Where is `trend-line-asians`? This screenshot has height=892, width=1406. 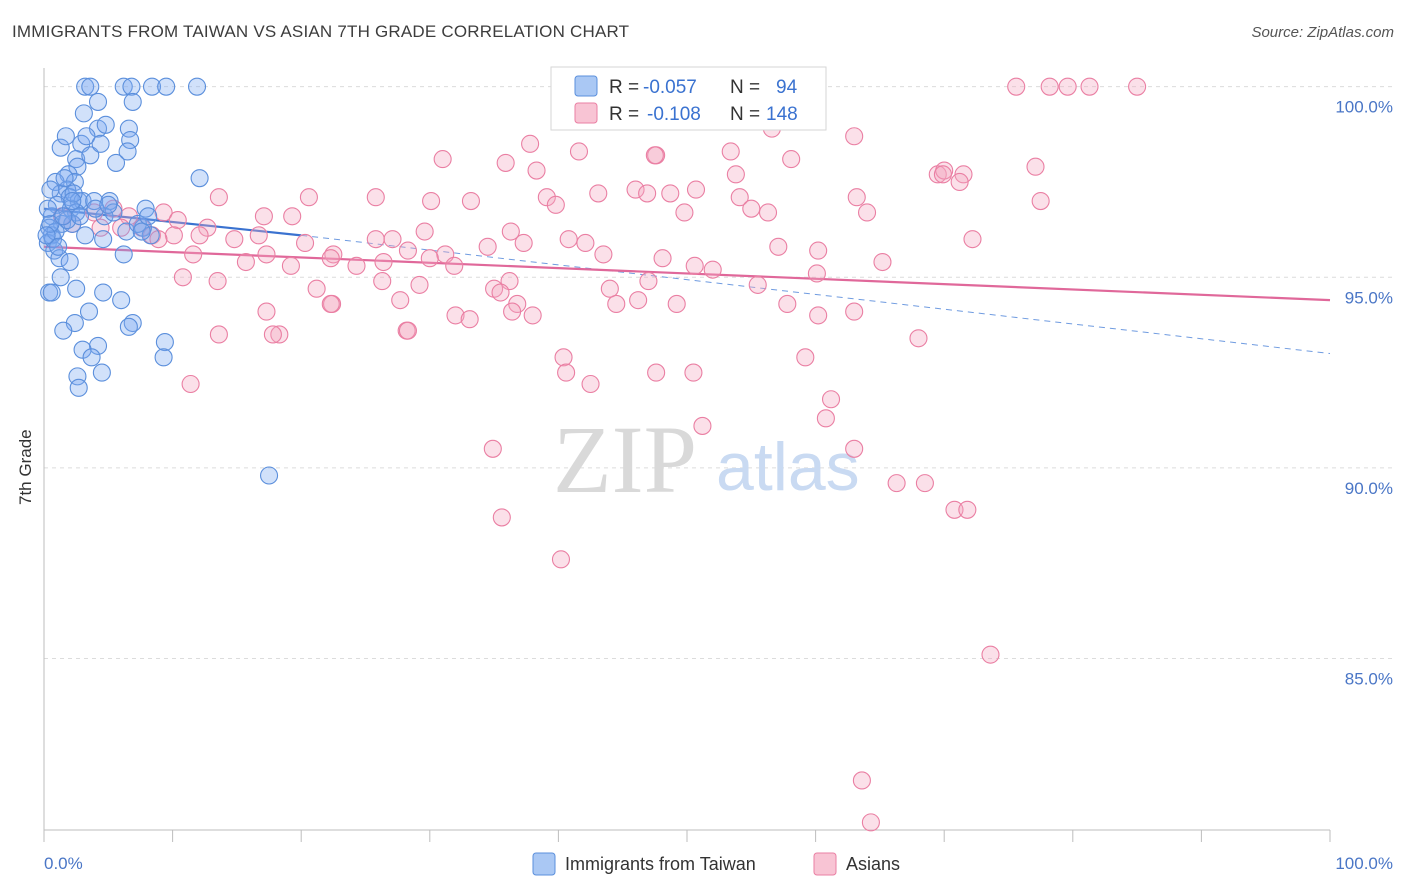
trend-line-asians is located at coordinates (687, 273).